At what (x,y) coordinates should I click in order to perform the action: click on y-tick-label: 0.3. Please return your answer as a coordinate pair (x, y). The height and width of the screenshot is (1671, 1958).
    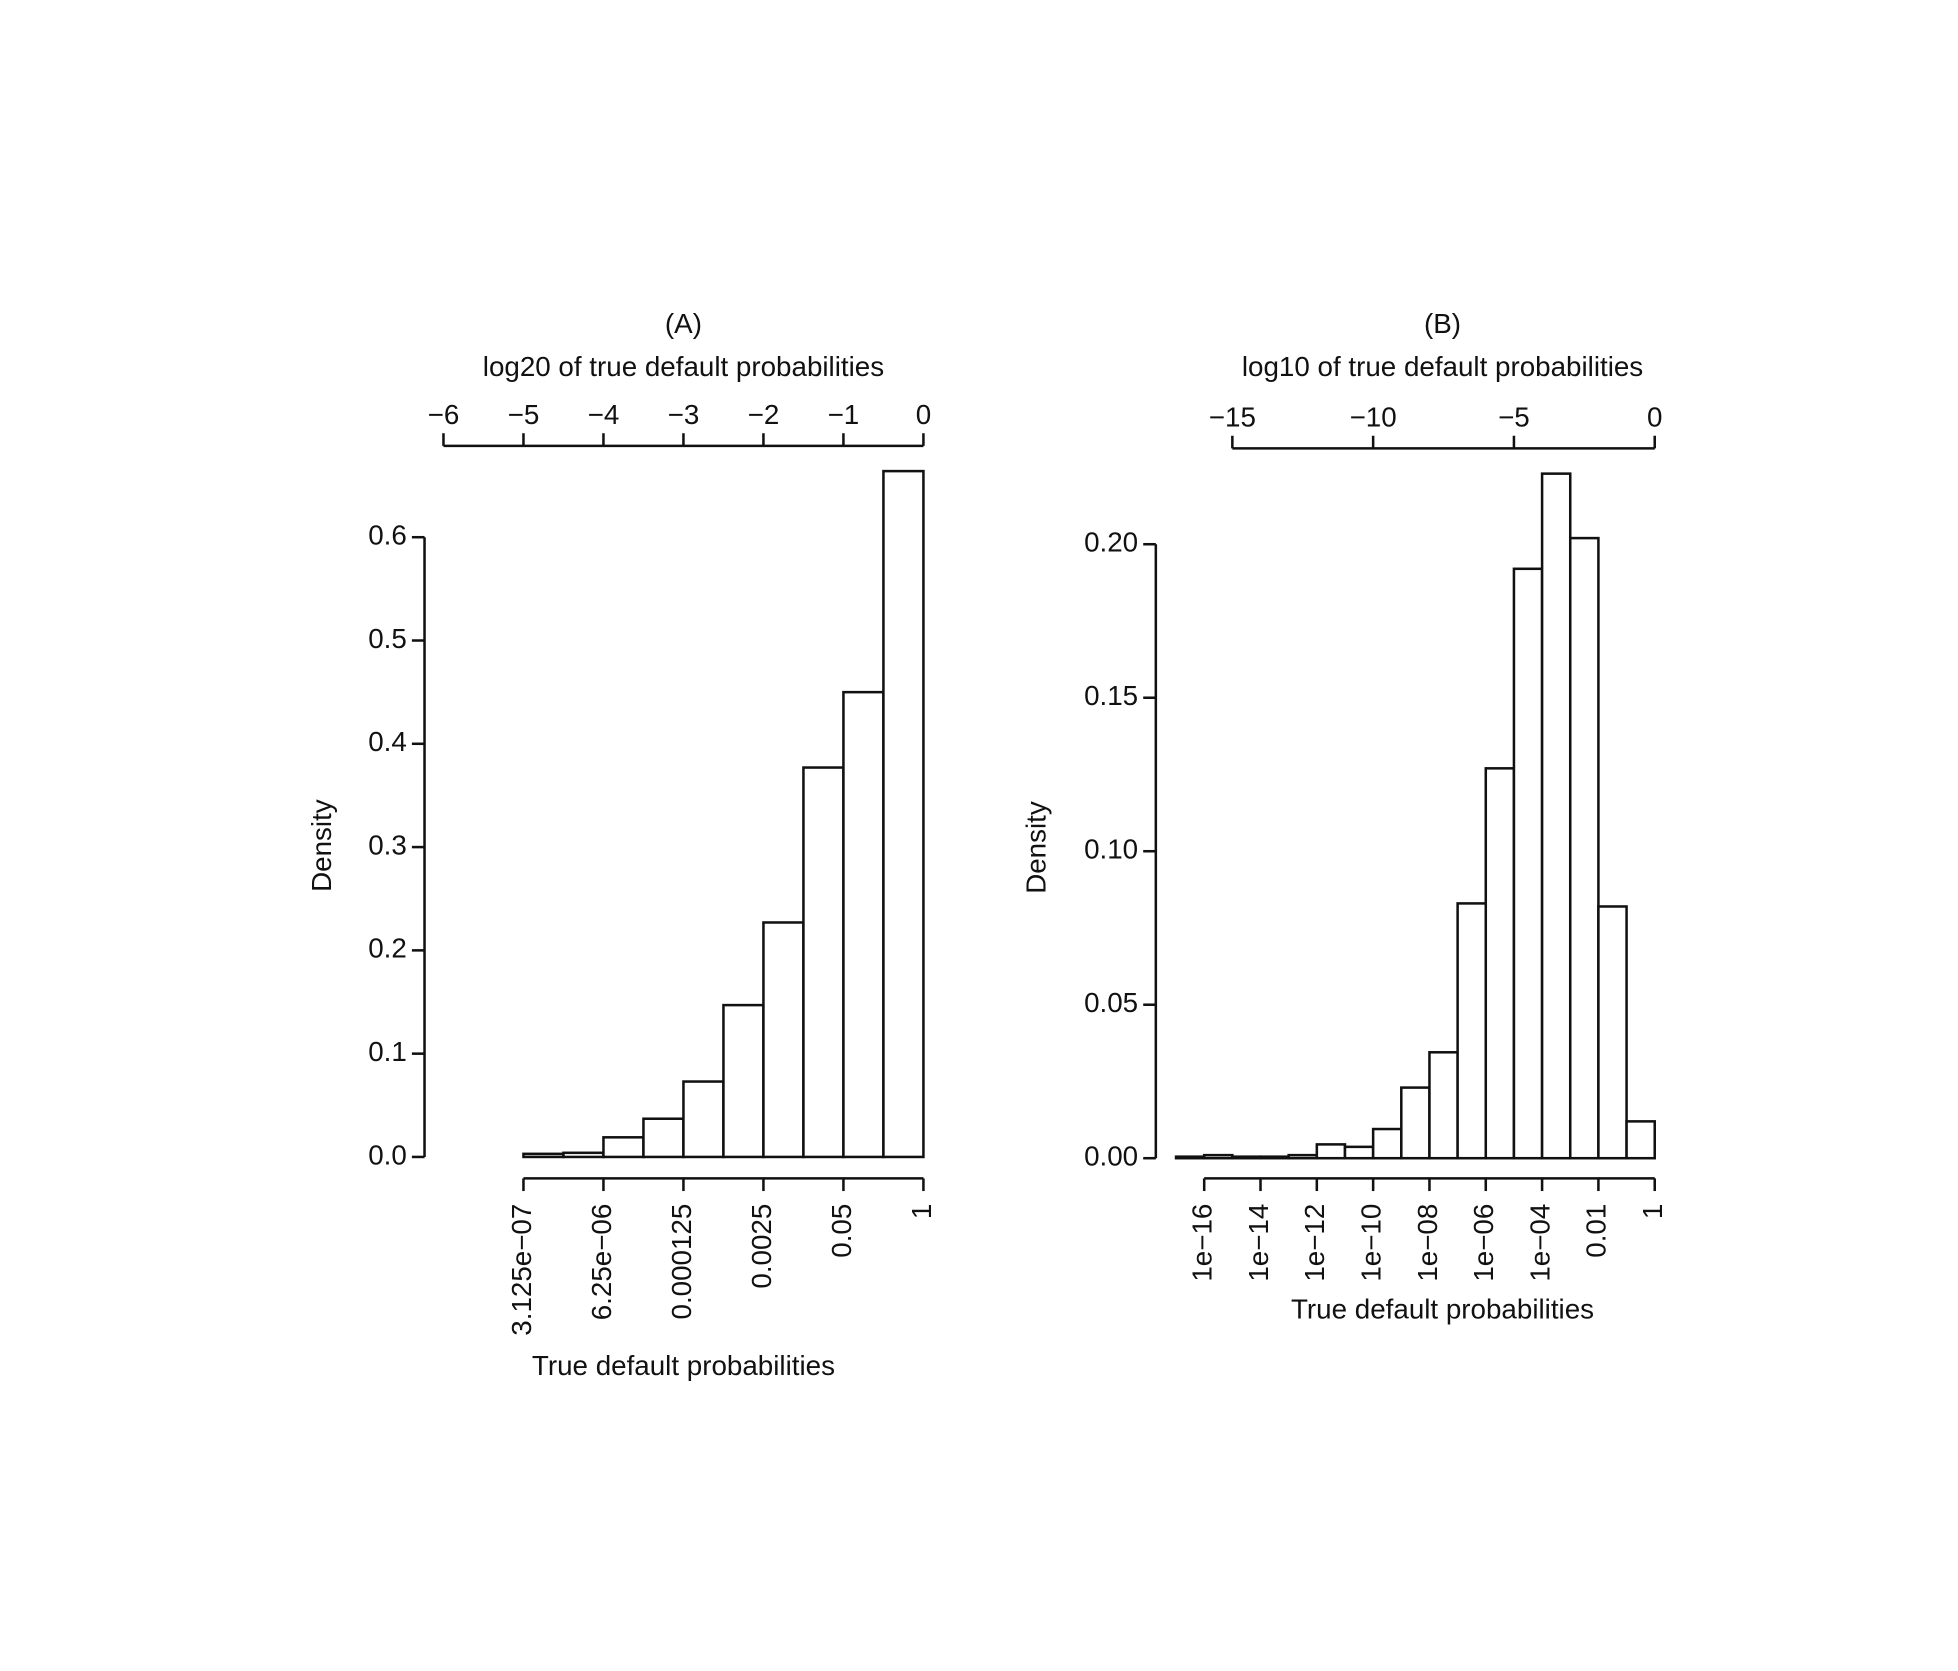
    Looking at the image, I should click on (387, 844).